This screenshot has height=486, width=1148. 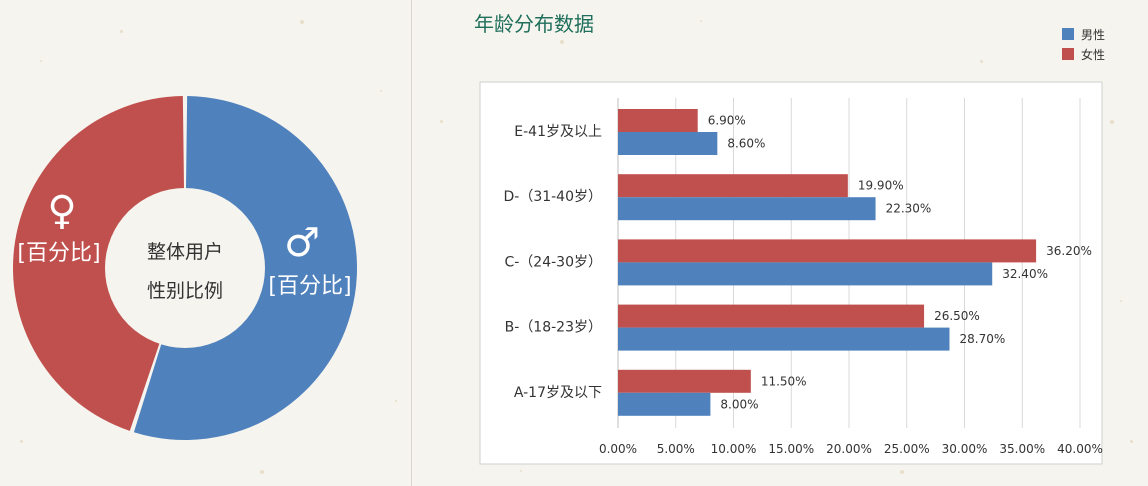 I want to click on data-label: 26.50%, so click(x=957, y=316).